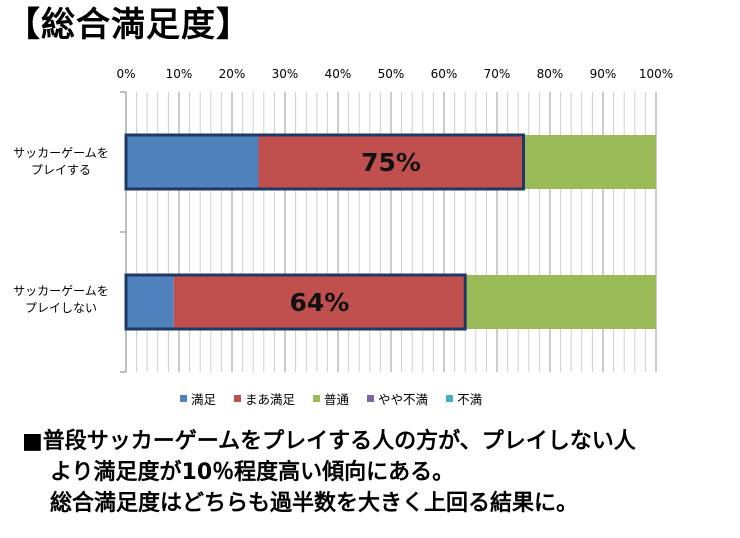 The height and width of the screenshot is (538, 740). What do you see at coordinates (252, 472) in the screenshot?
I see `summary-line-2: より満足度が10％程度高い傾向にある。` at bounding box center [252, 472].